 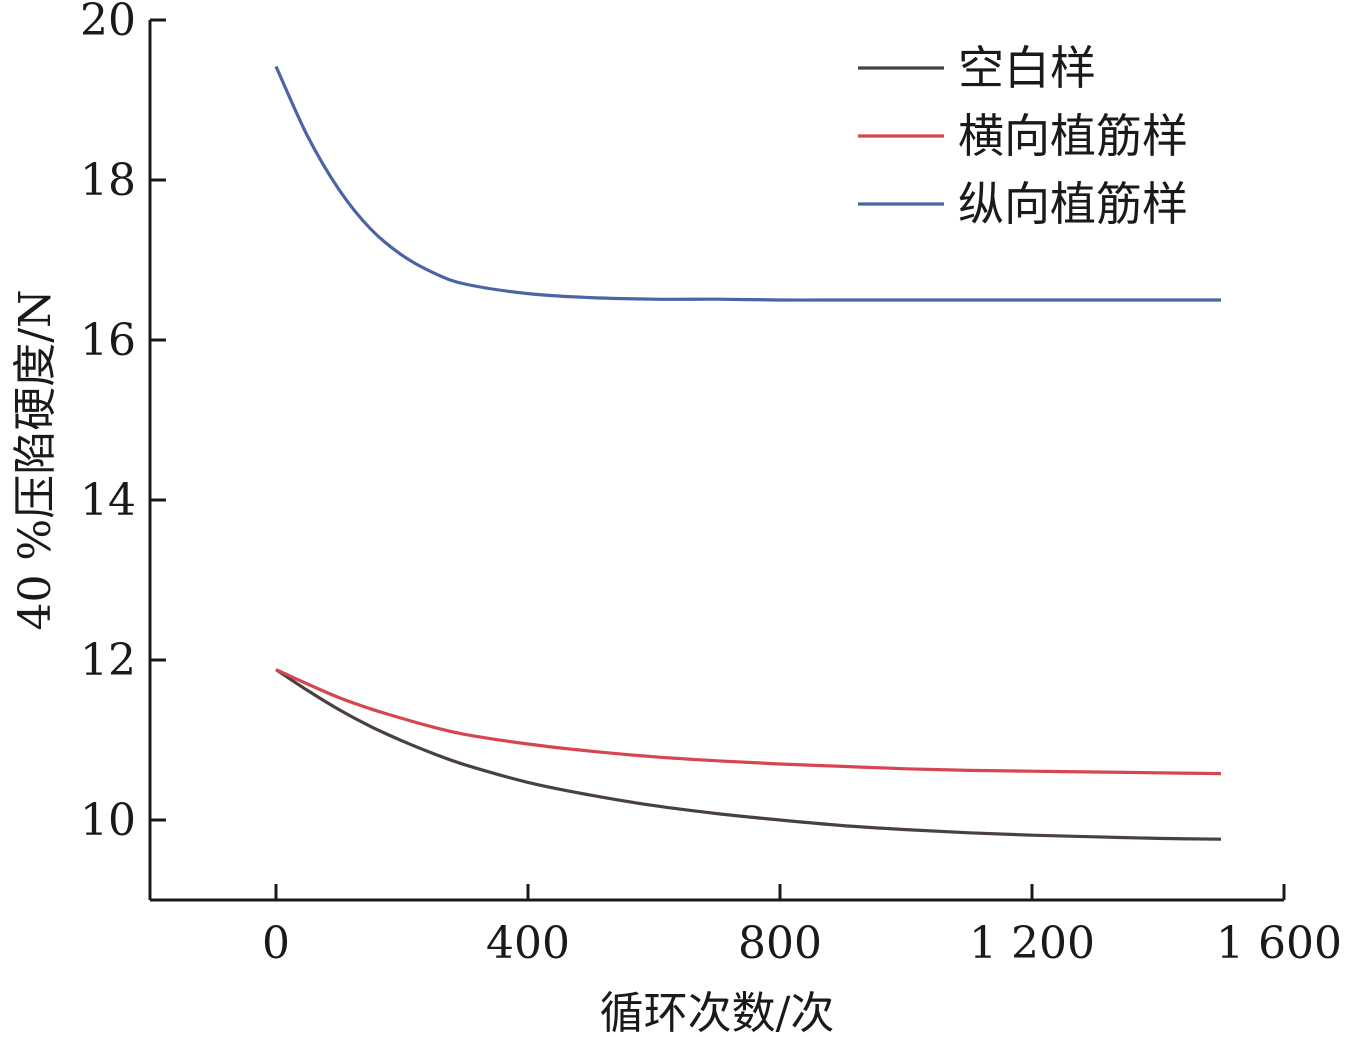 I want to click on y-tick-label: 12, so click(x=108, y=660).